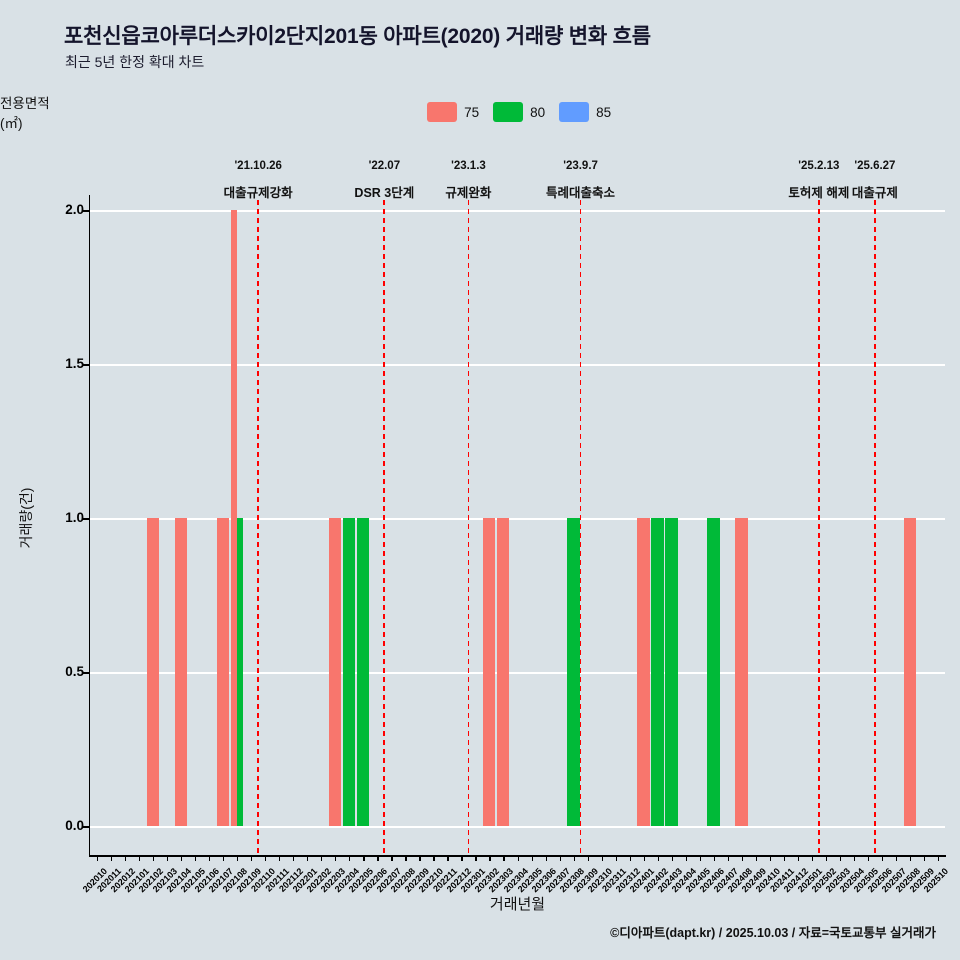  What do you see at coordinates (357, 36) in the screenshot?
I see `page-title: 포천신읍코아루더스카이2단지201동 아파트(2020) 거래량 변화 흐름` at bounding box center [357, 36].